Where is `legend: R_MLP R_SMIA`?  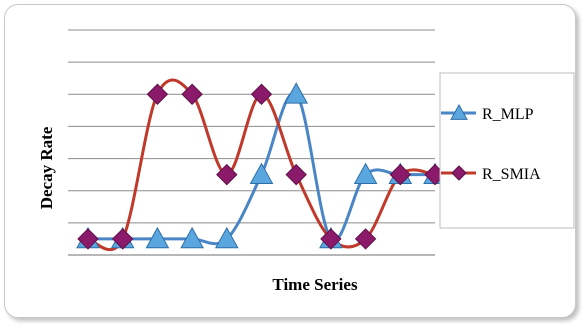
legend: R_MLP R_SMIA is located at coordinates (507, 150).